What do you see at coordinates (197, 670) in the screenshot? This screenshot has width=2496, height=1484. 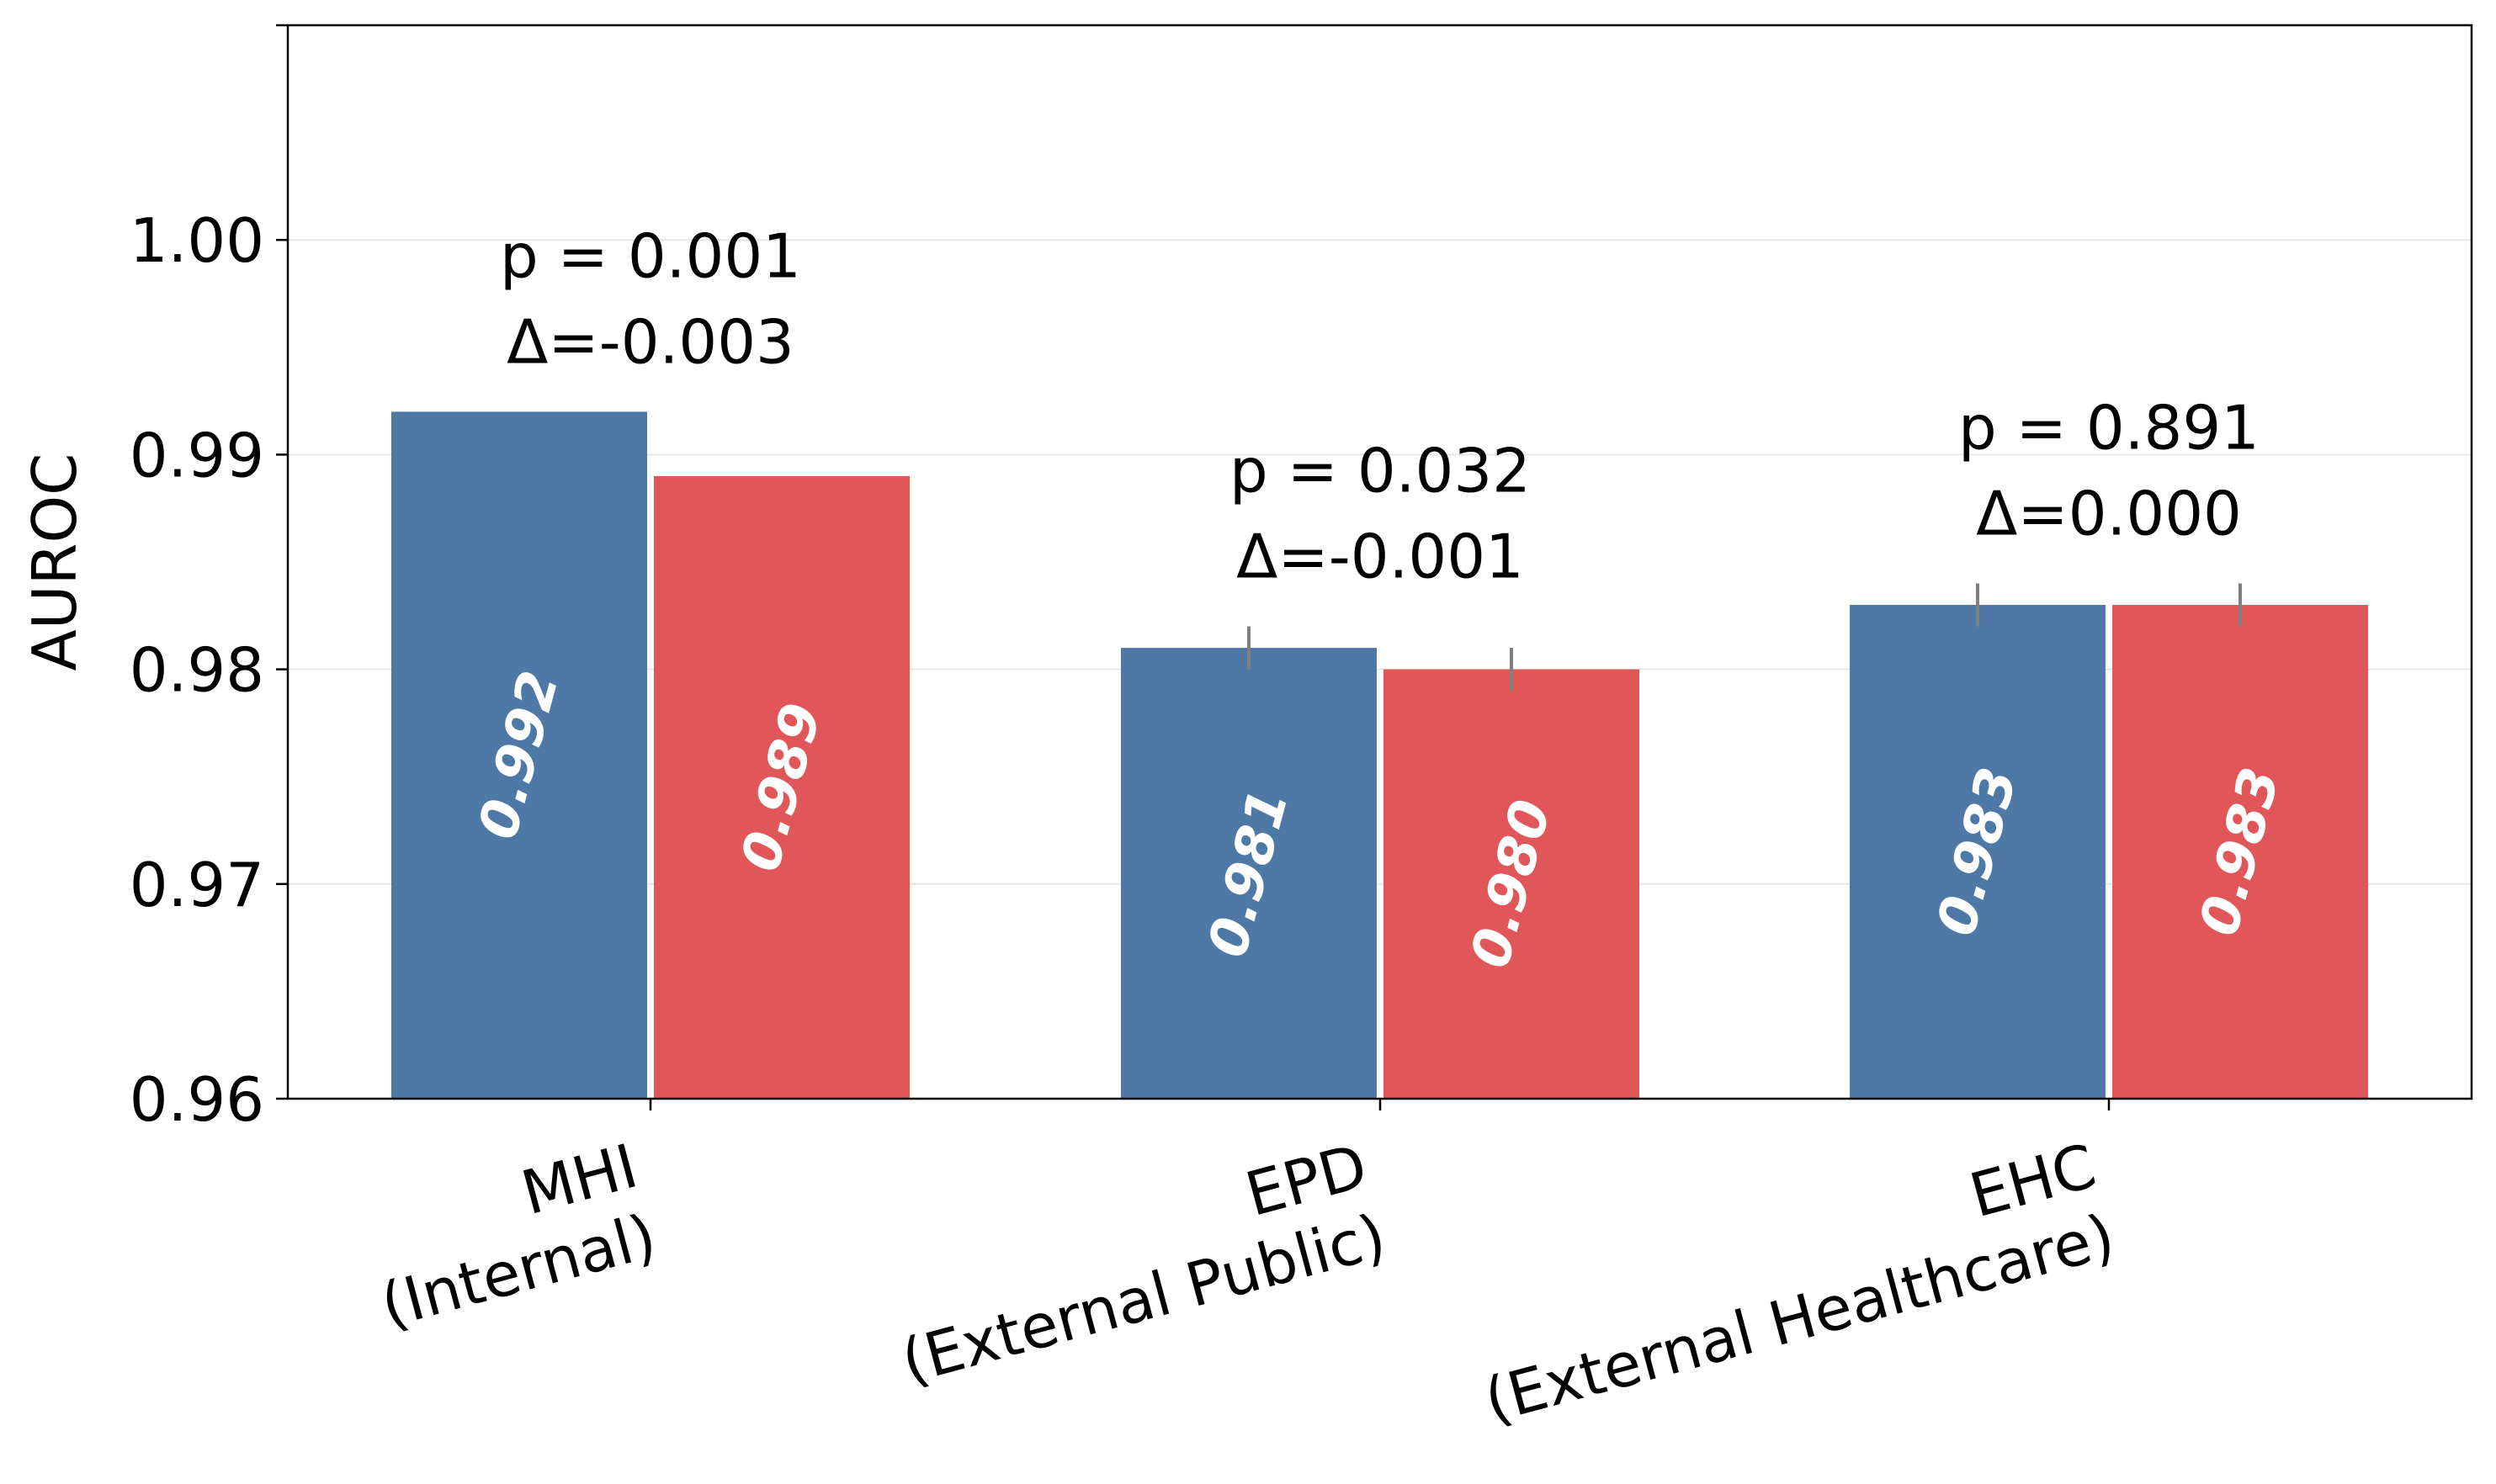 I see `y-tick-label: 0.98` at bounding box center [197, 670].